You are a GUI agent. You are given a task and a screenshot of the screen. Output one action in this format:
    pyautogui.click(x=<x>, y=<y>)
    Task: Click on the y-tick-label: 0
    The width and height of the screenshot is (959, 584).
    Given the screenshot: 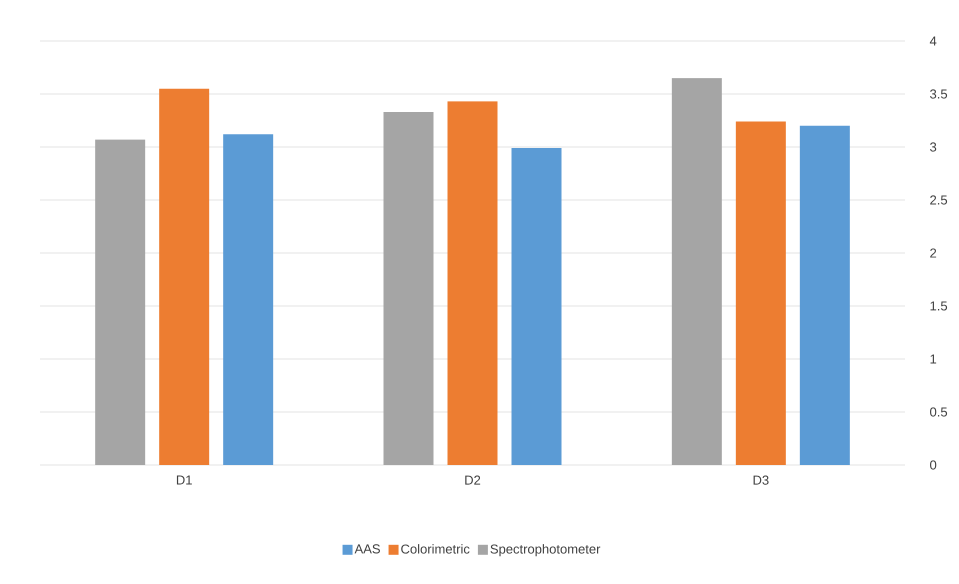 What is the action you would take?
    pyautogui.click(x=933, y=465)
    